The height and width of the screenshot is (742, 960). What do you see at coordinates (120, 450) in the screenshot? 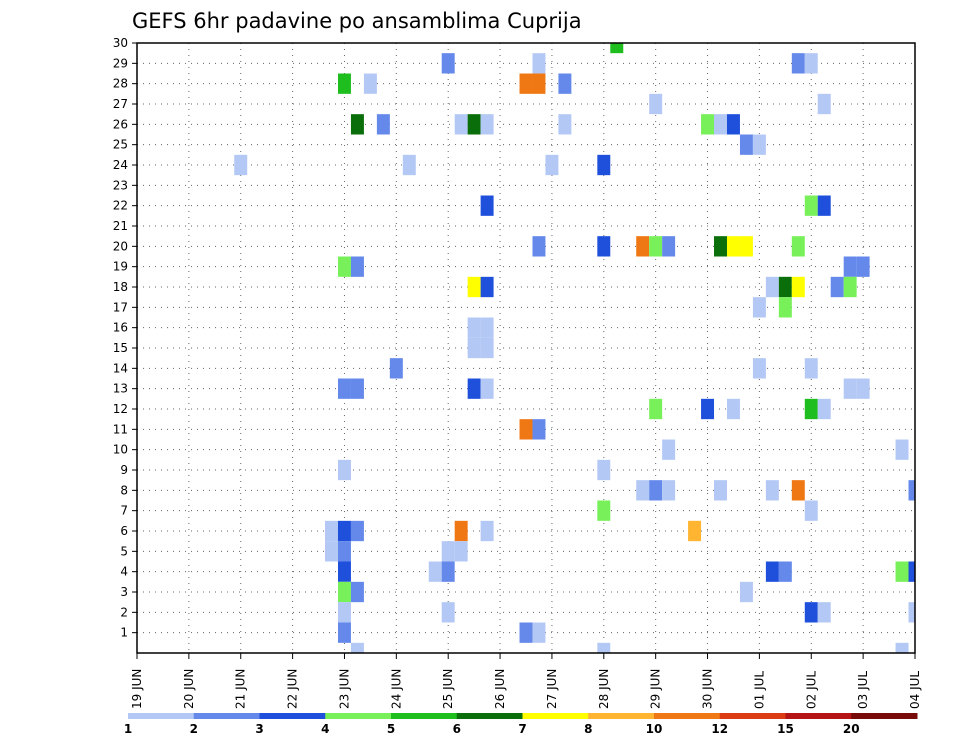
I see `y-tick-label: 10` at bounding box center [120, 450].